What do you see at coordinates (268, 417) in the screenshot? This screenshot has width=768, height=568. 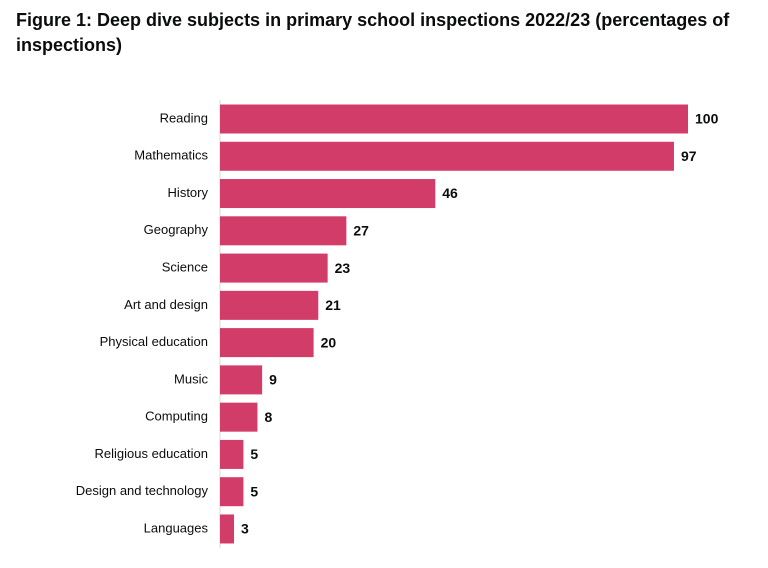 I see `value-label: 8` at bounding box center [268, 417].